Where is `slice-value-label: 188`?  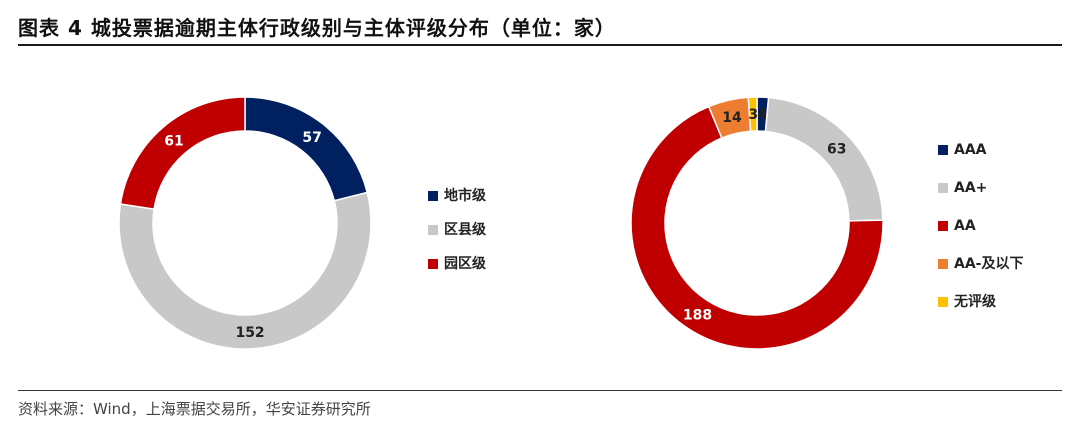
slice-value-label: 188 is located at coordinates (697, 315).